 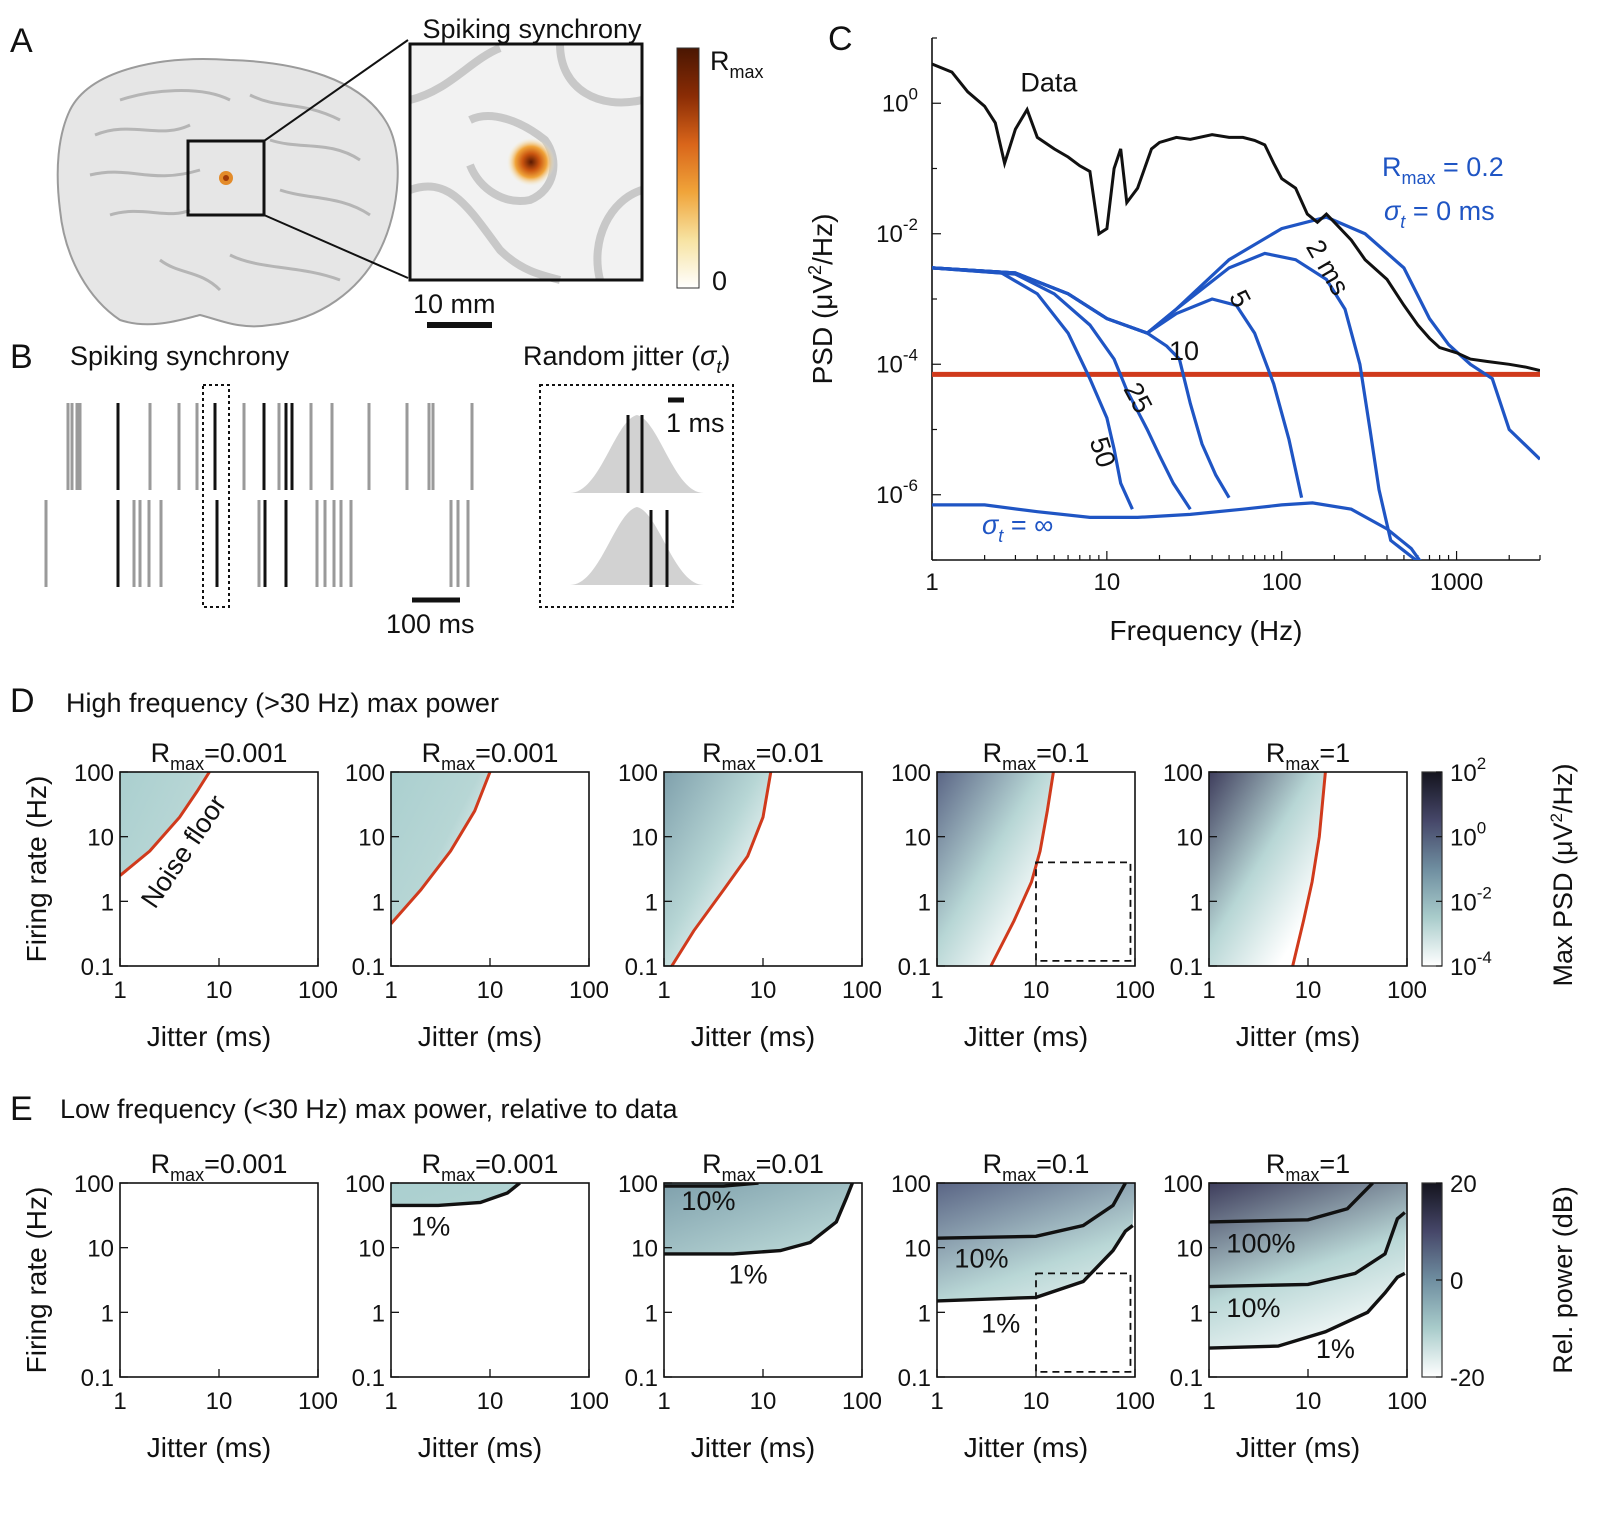 I want to click on svg-text: Random jitter (σt), so click(x=626, y=359).